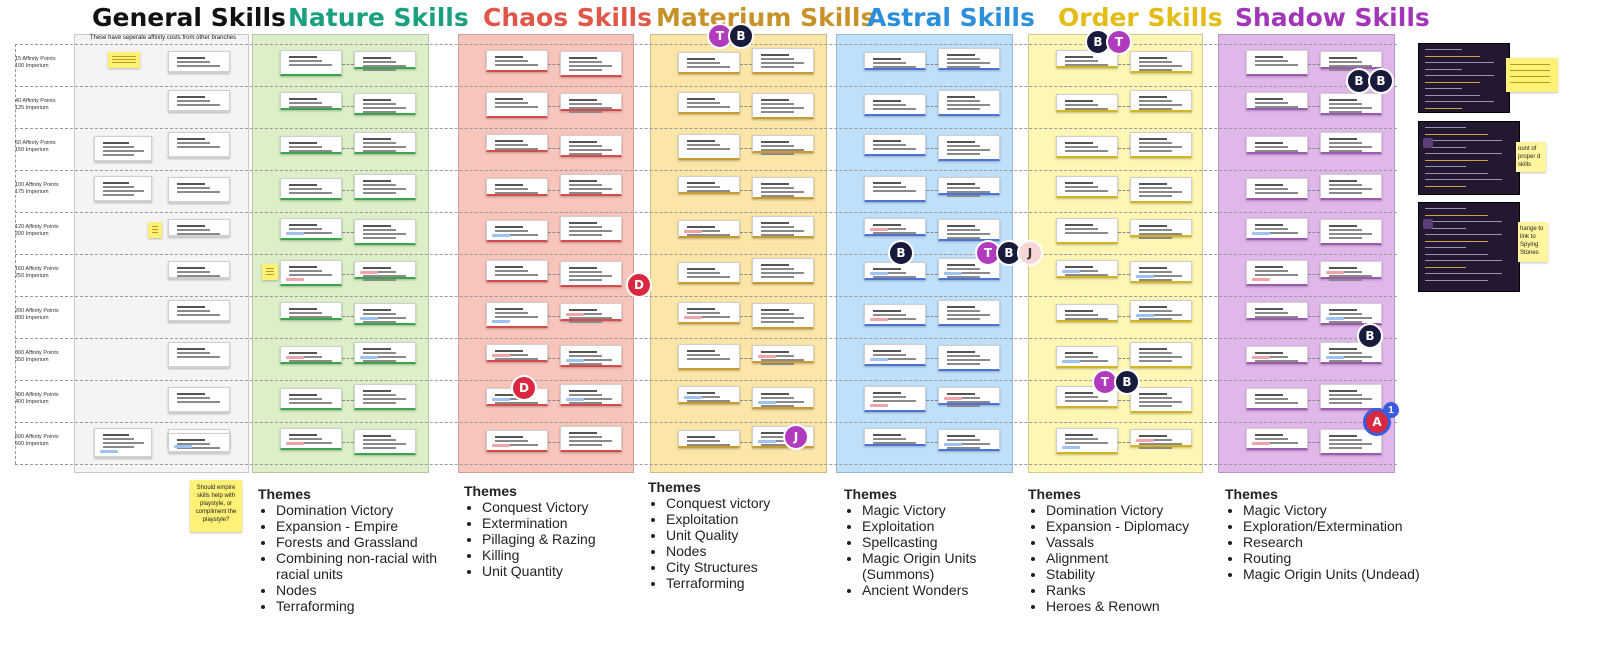 Image resolution: width=1600 pixels, height=645 pixels. What do you see at coordinates (1531, 157) in the screenshot?
I see `side-sticky-note: ount of proper d skills` at bounding box center [1531, 157].